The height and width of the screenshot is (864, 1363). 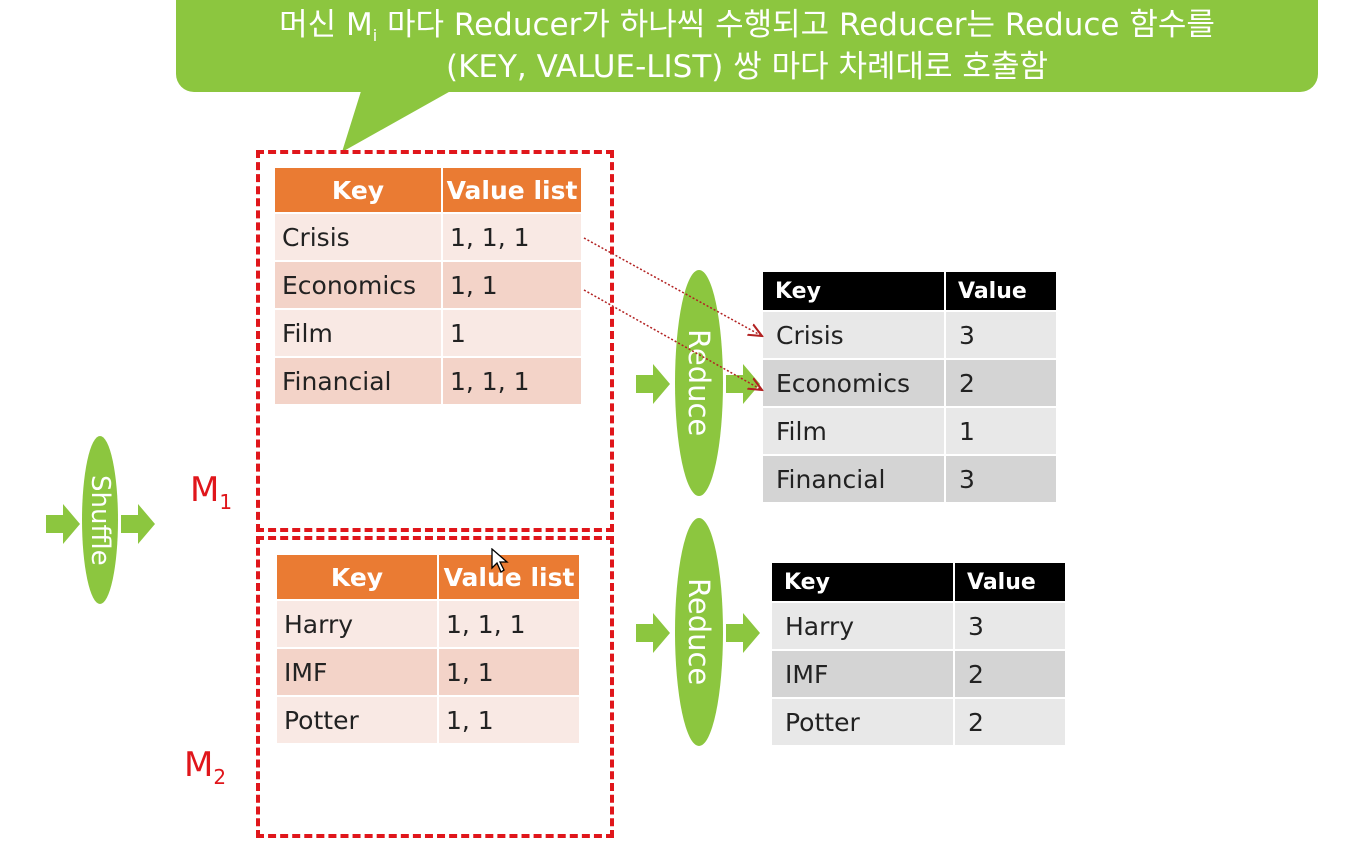 I want to click on reduce-oval-m2: Reduce, so click(x=699, y=632).